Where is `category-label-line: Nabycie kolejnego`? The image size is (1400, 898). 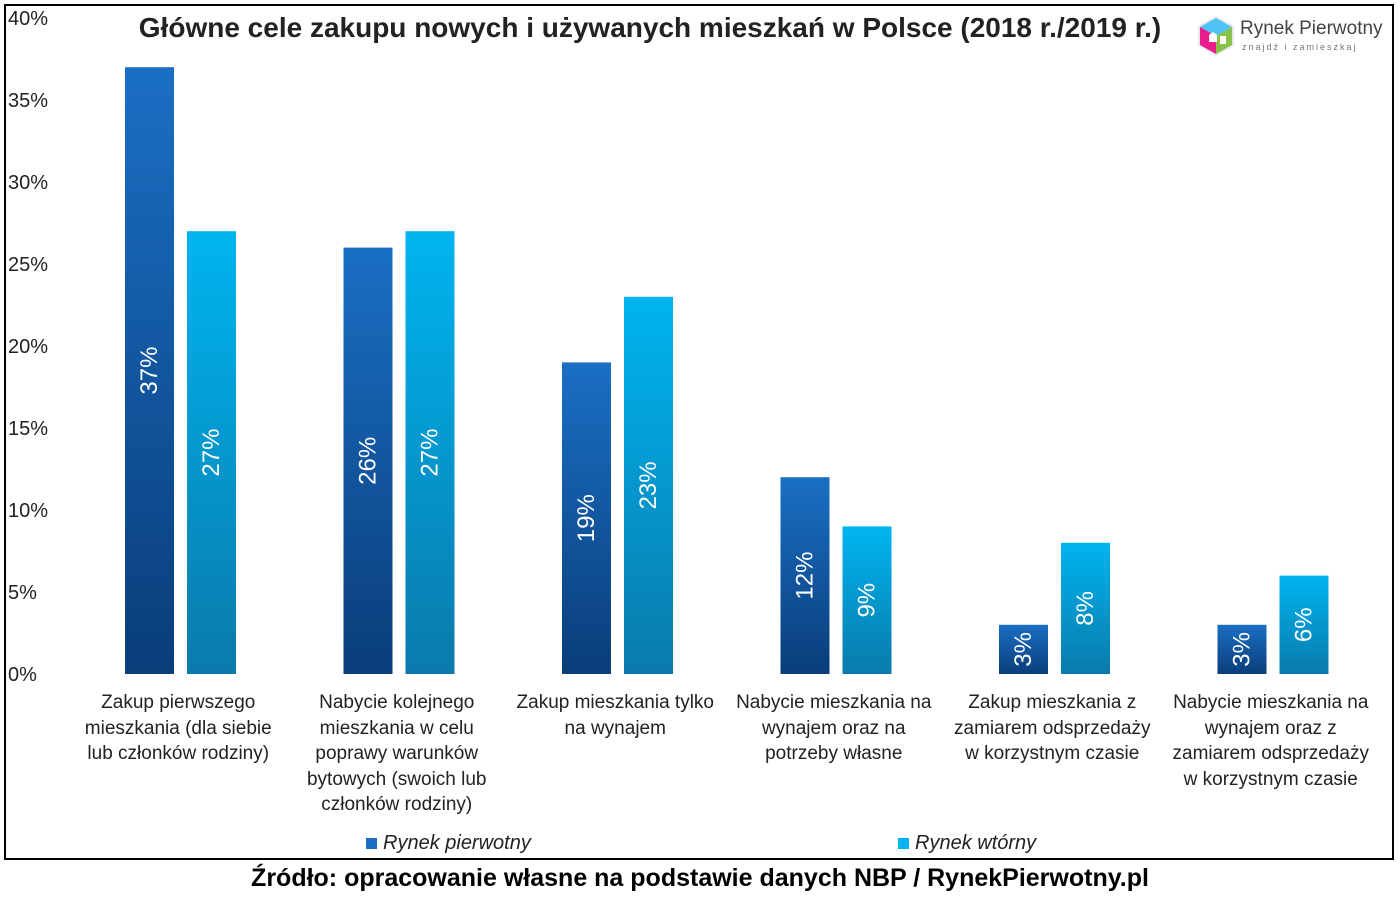
category-label-line: Nabycie kolejnego is located at coordinates (397, 702).